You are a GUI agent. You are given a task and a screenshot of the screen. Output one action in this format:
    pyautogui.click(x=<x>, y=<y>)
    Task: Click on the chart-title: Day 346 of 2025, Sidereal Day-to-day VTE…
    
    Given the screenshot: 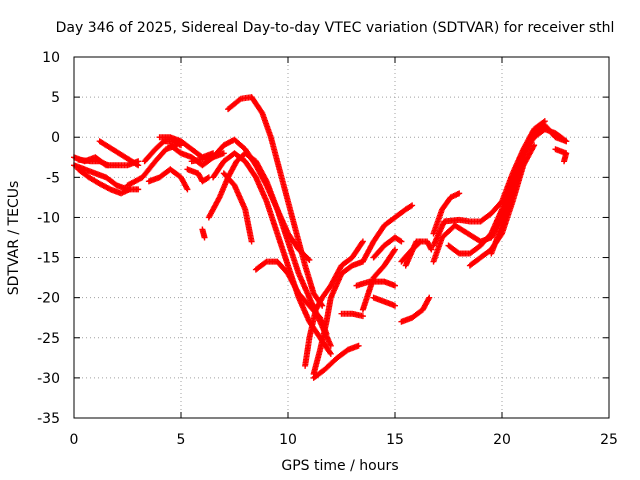 What is the action you would take?
    pyautogui.click(x=335, y=28)
    